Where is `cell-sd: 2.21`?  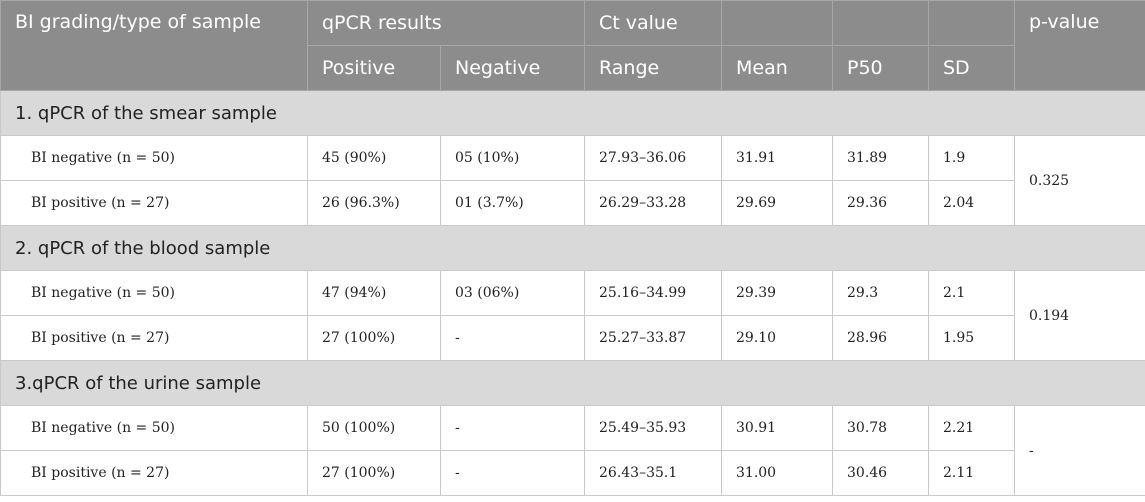 cell-sd: 2.21 is located at coordinates (971, 428).